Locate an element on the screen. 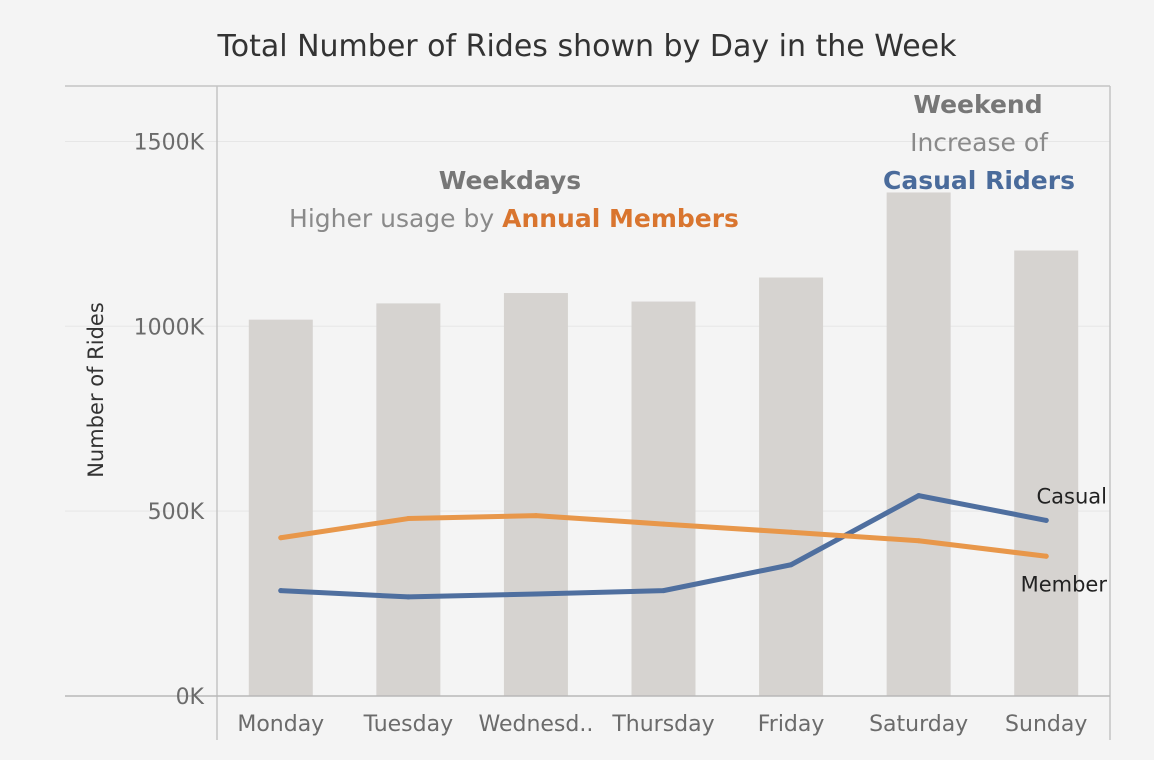 Image resolution: width=1154 pixels, height=760 pixels. casual-series-label: Casual is located at coordinates (1072, 496).